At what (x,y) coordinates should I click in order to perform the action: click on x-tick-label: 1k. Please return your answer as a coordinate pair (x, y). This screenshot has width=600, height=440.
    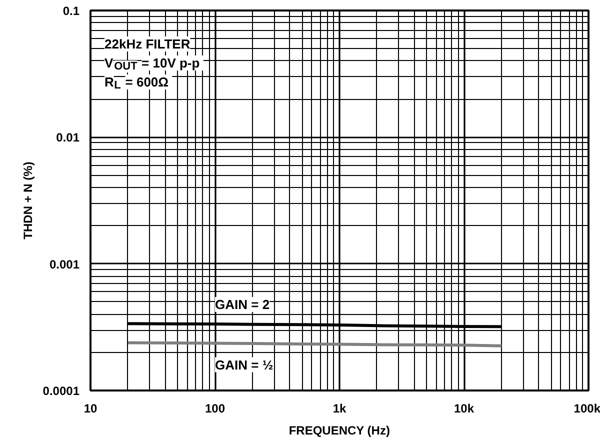
    Looking at the image, I should click on (339, 409).